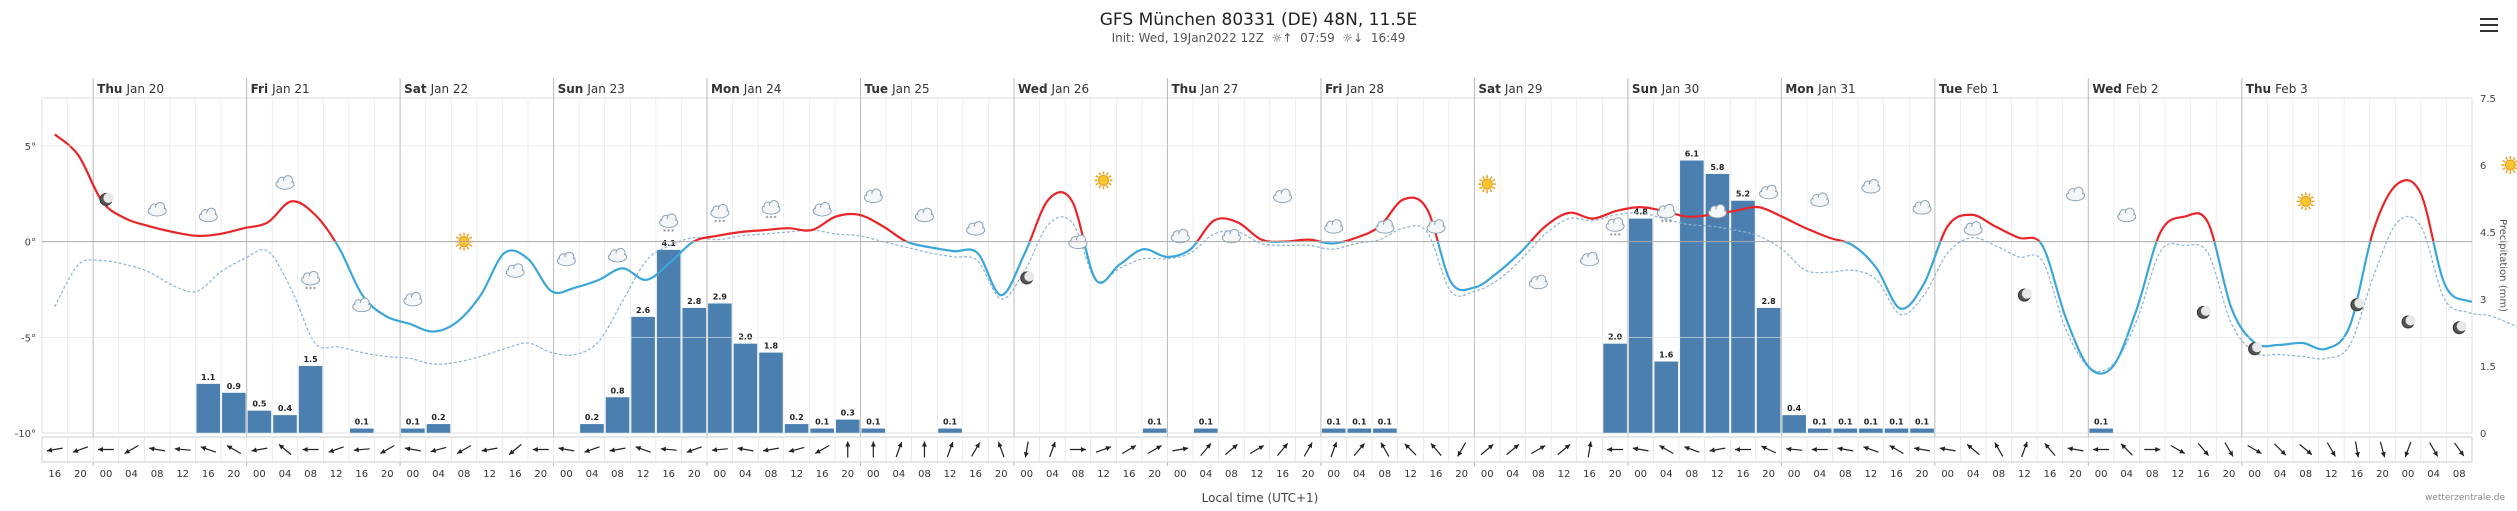  What do you see at coordinates (285, 408) in the screenshot?
I see `precip-value-label: 0.4` at bounding box center [285, 408].